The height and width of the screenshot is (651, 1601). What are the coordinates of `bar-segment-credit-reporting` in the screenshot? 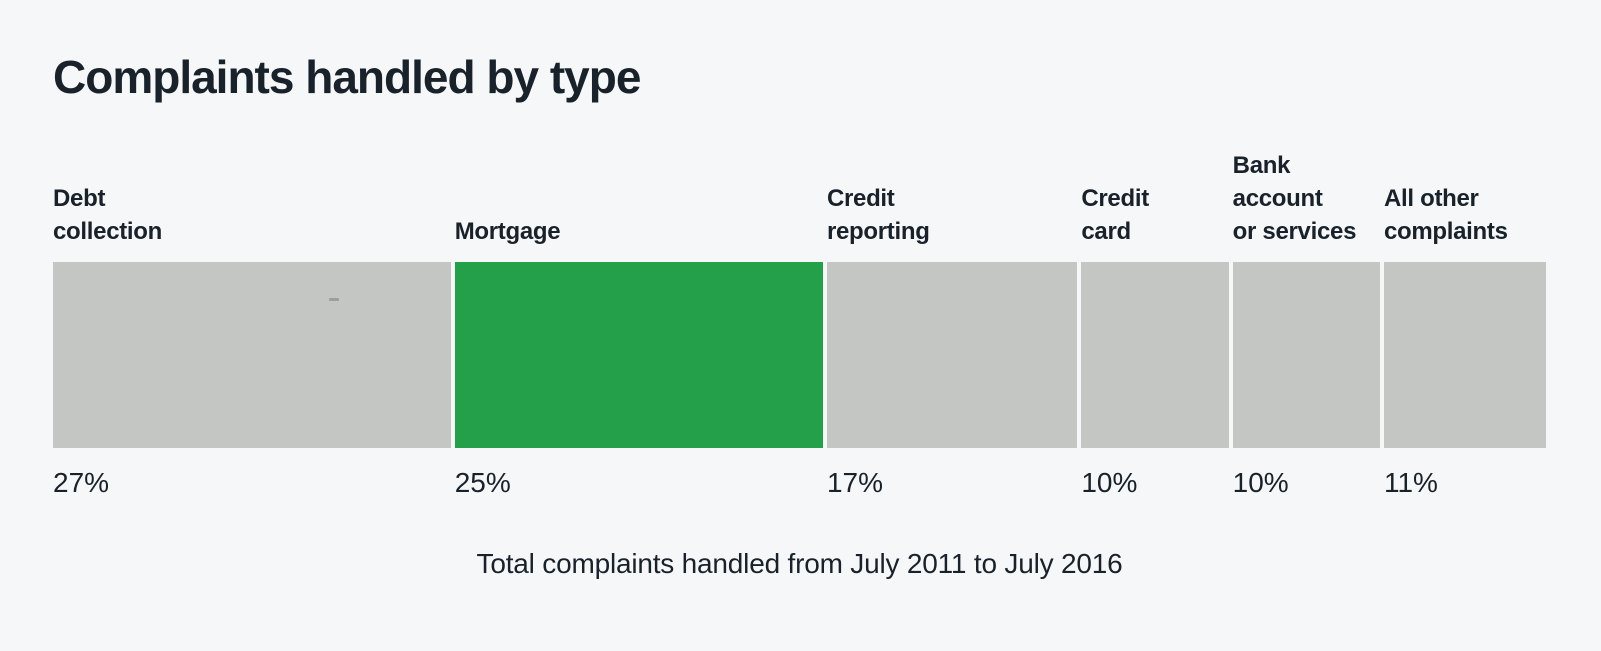 It's located at (952, 355).